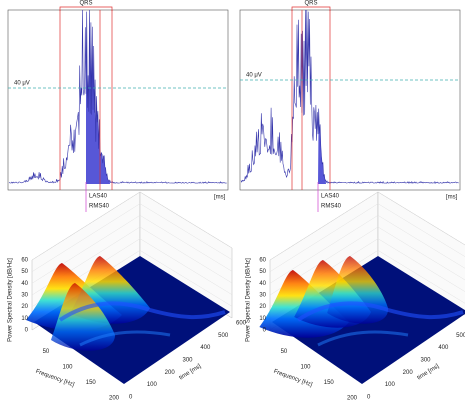 The image size is (465, 403). I want to click on surface-peak, so click(83, 317).